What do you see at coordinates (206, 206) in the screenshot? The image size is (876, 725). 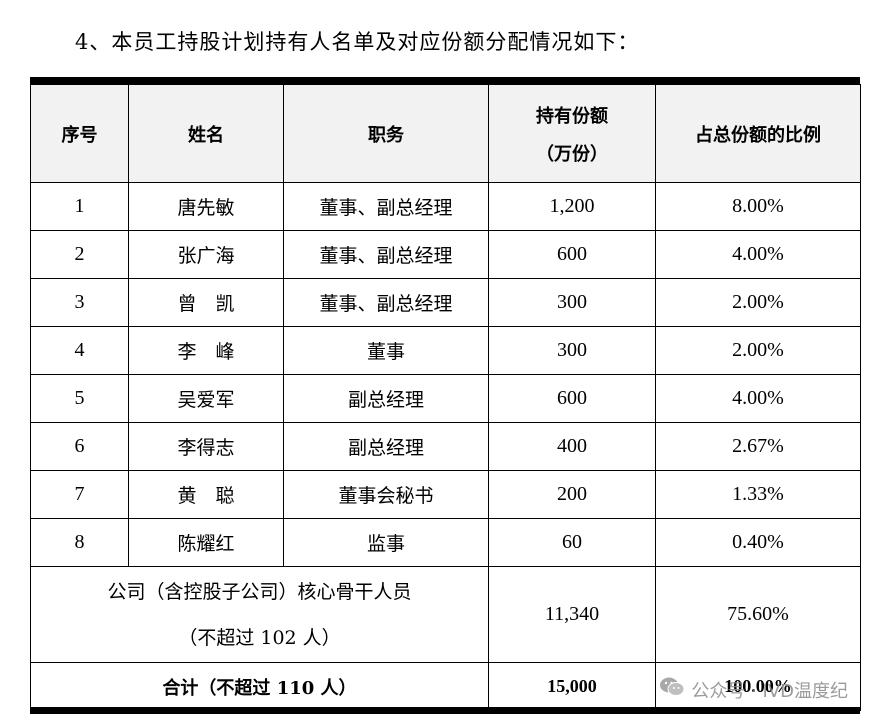 I see `cell-name: 唐先敏` at bounding box center [206, 206].